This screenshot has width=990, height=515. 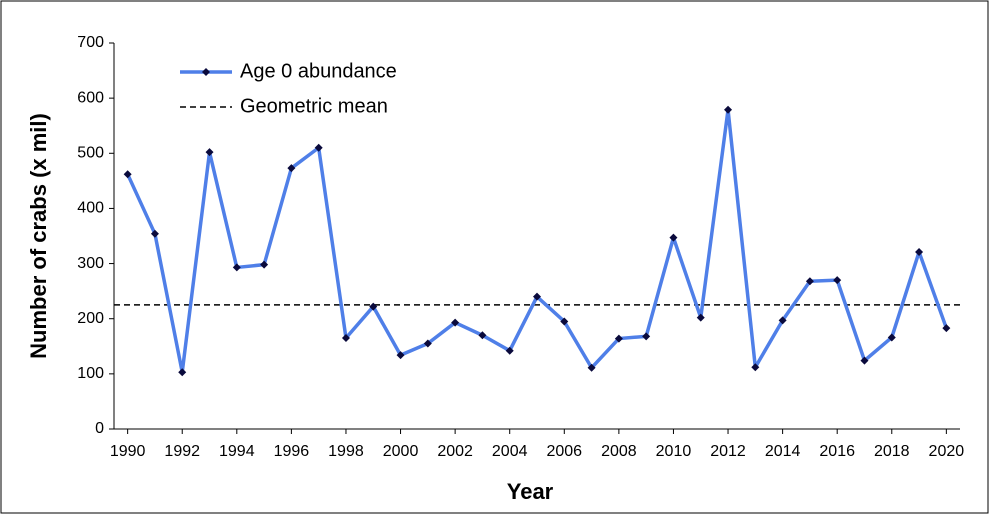 What do you see at coordinates (837, 451) in the screenshot?
I see `x-tick-label: 2016` at bounding box center [837, 451].